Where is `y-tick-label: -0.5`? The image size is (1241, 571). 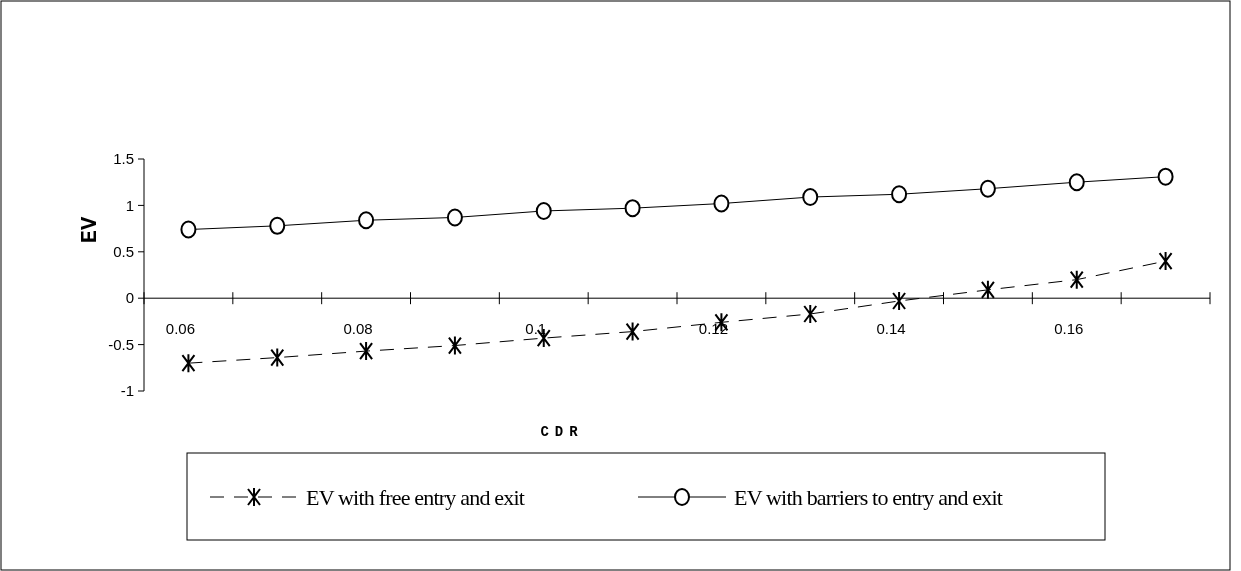 y-tick-label: -0.5 is located at coordinates (121, 344).